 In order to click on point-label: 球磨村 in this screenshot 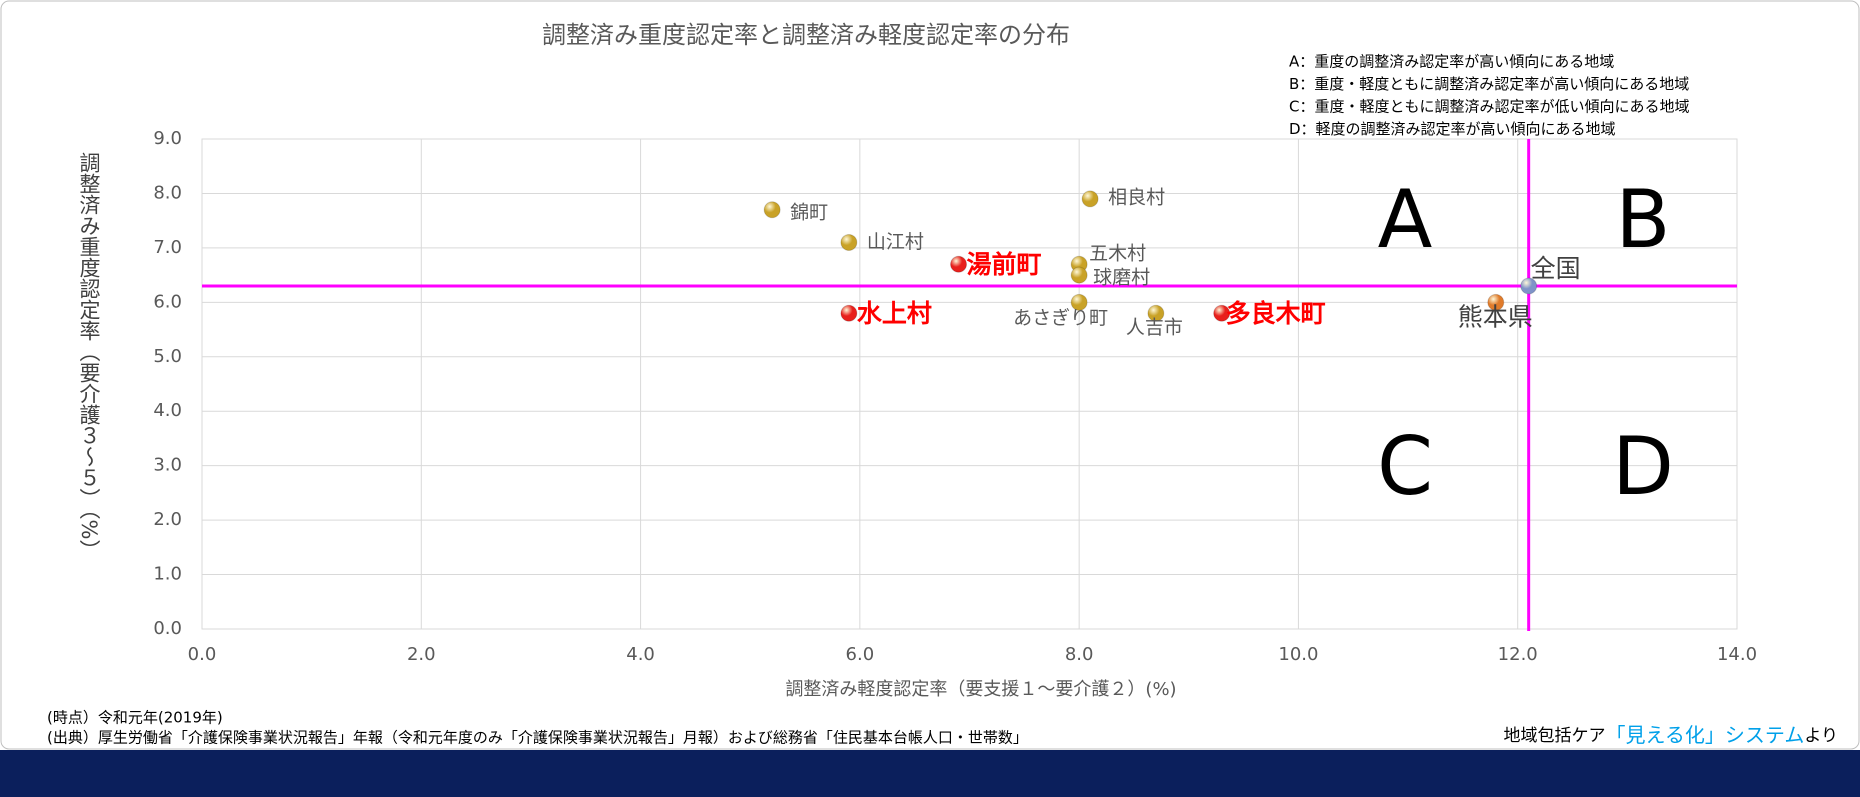, I will do `click(1121, 278)`.